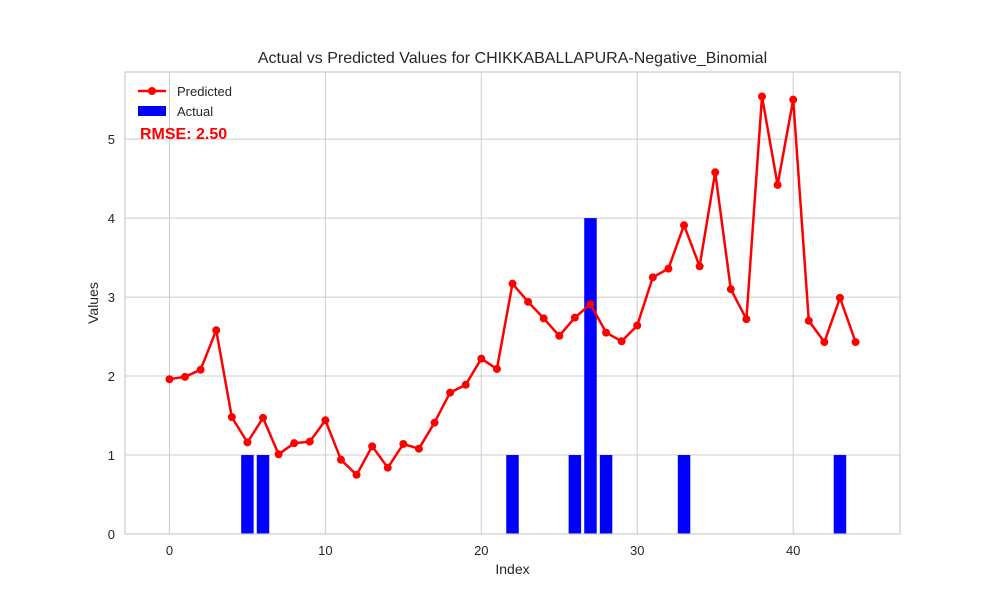 The height and width of the screenshot is (600, 1000). Describe the element at coordinates (93, 303) in the screenshot. I see `y-axis-label: Values` at that location.